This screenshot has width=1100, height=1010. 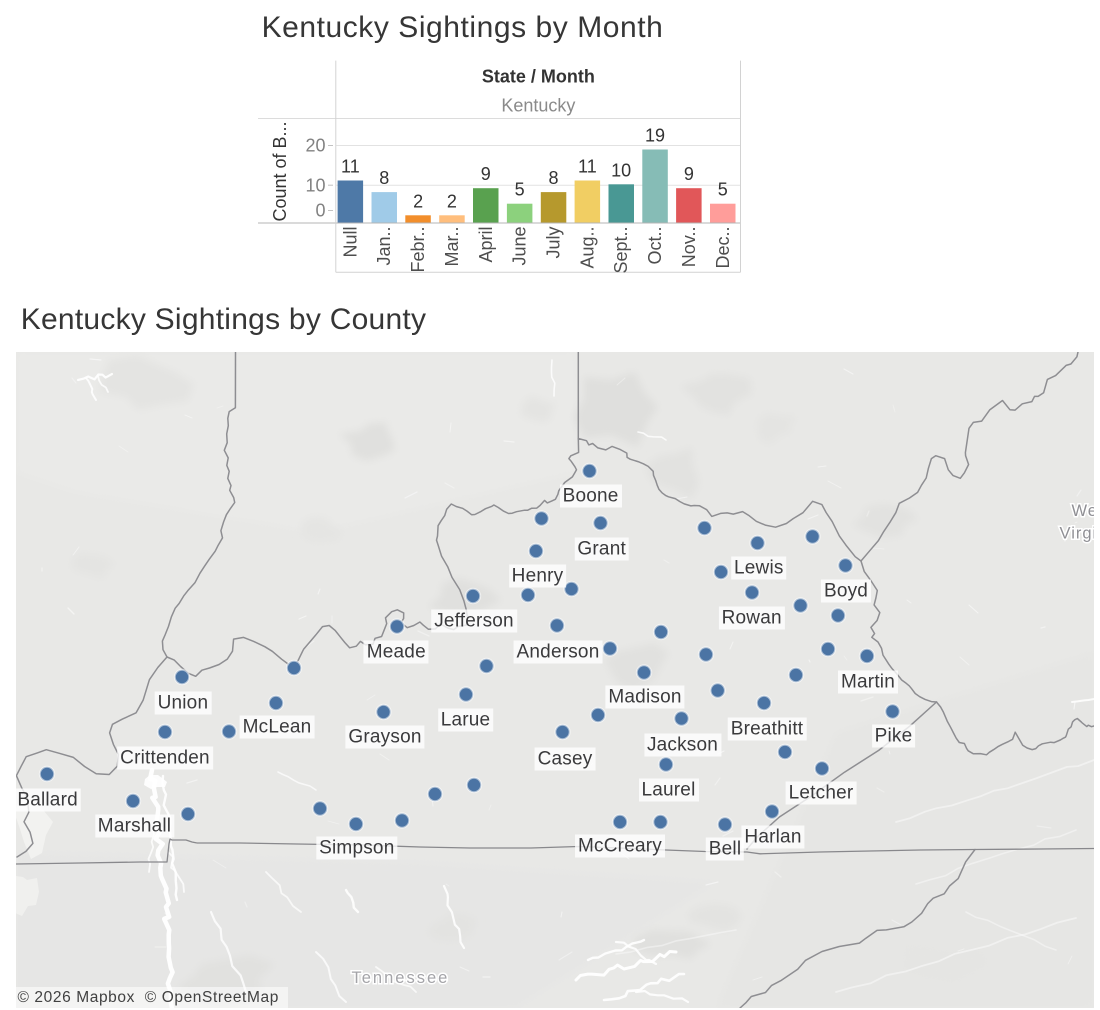 What do you see at coordinates (723, 248) in the screenshot?
I see `svg-text: Dec..` at bounding box center [723, 248].